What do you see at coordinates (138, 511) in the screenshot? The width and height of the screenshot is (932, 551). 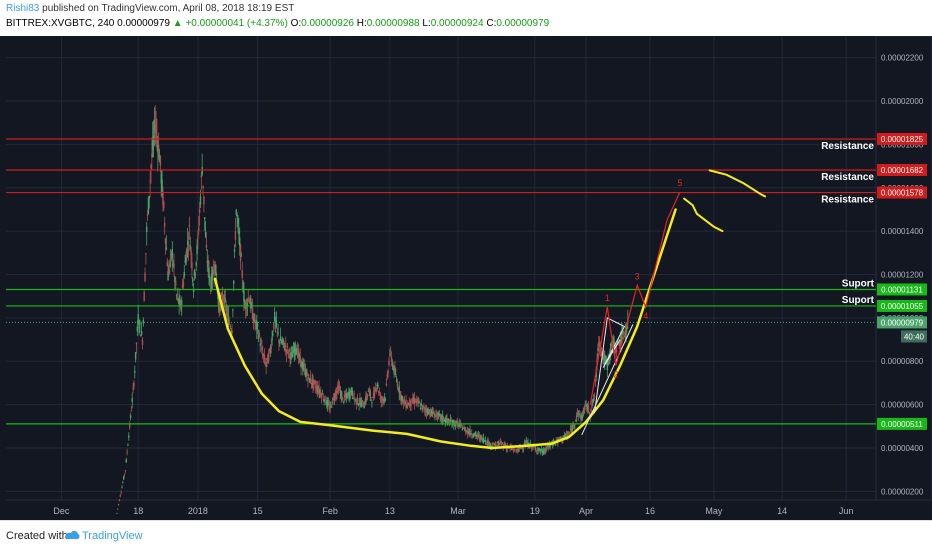 I see `x-tick-label: 18` at bounding box center [138, 511].